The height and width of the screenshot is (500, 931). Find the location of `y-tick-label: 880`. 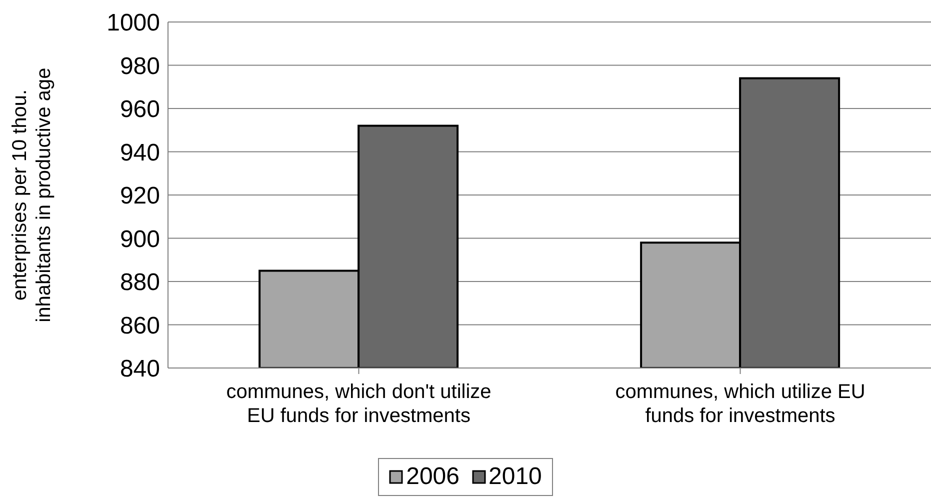

y-tick-label: 880 is located at coordinates (140, 282).